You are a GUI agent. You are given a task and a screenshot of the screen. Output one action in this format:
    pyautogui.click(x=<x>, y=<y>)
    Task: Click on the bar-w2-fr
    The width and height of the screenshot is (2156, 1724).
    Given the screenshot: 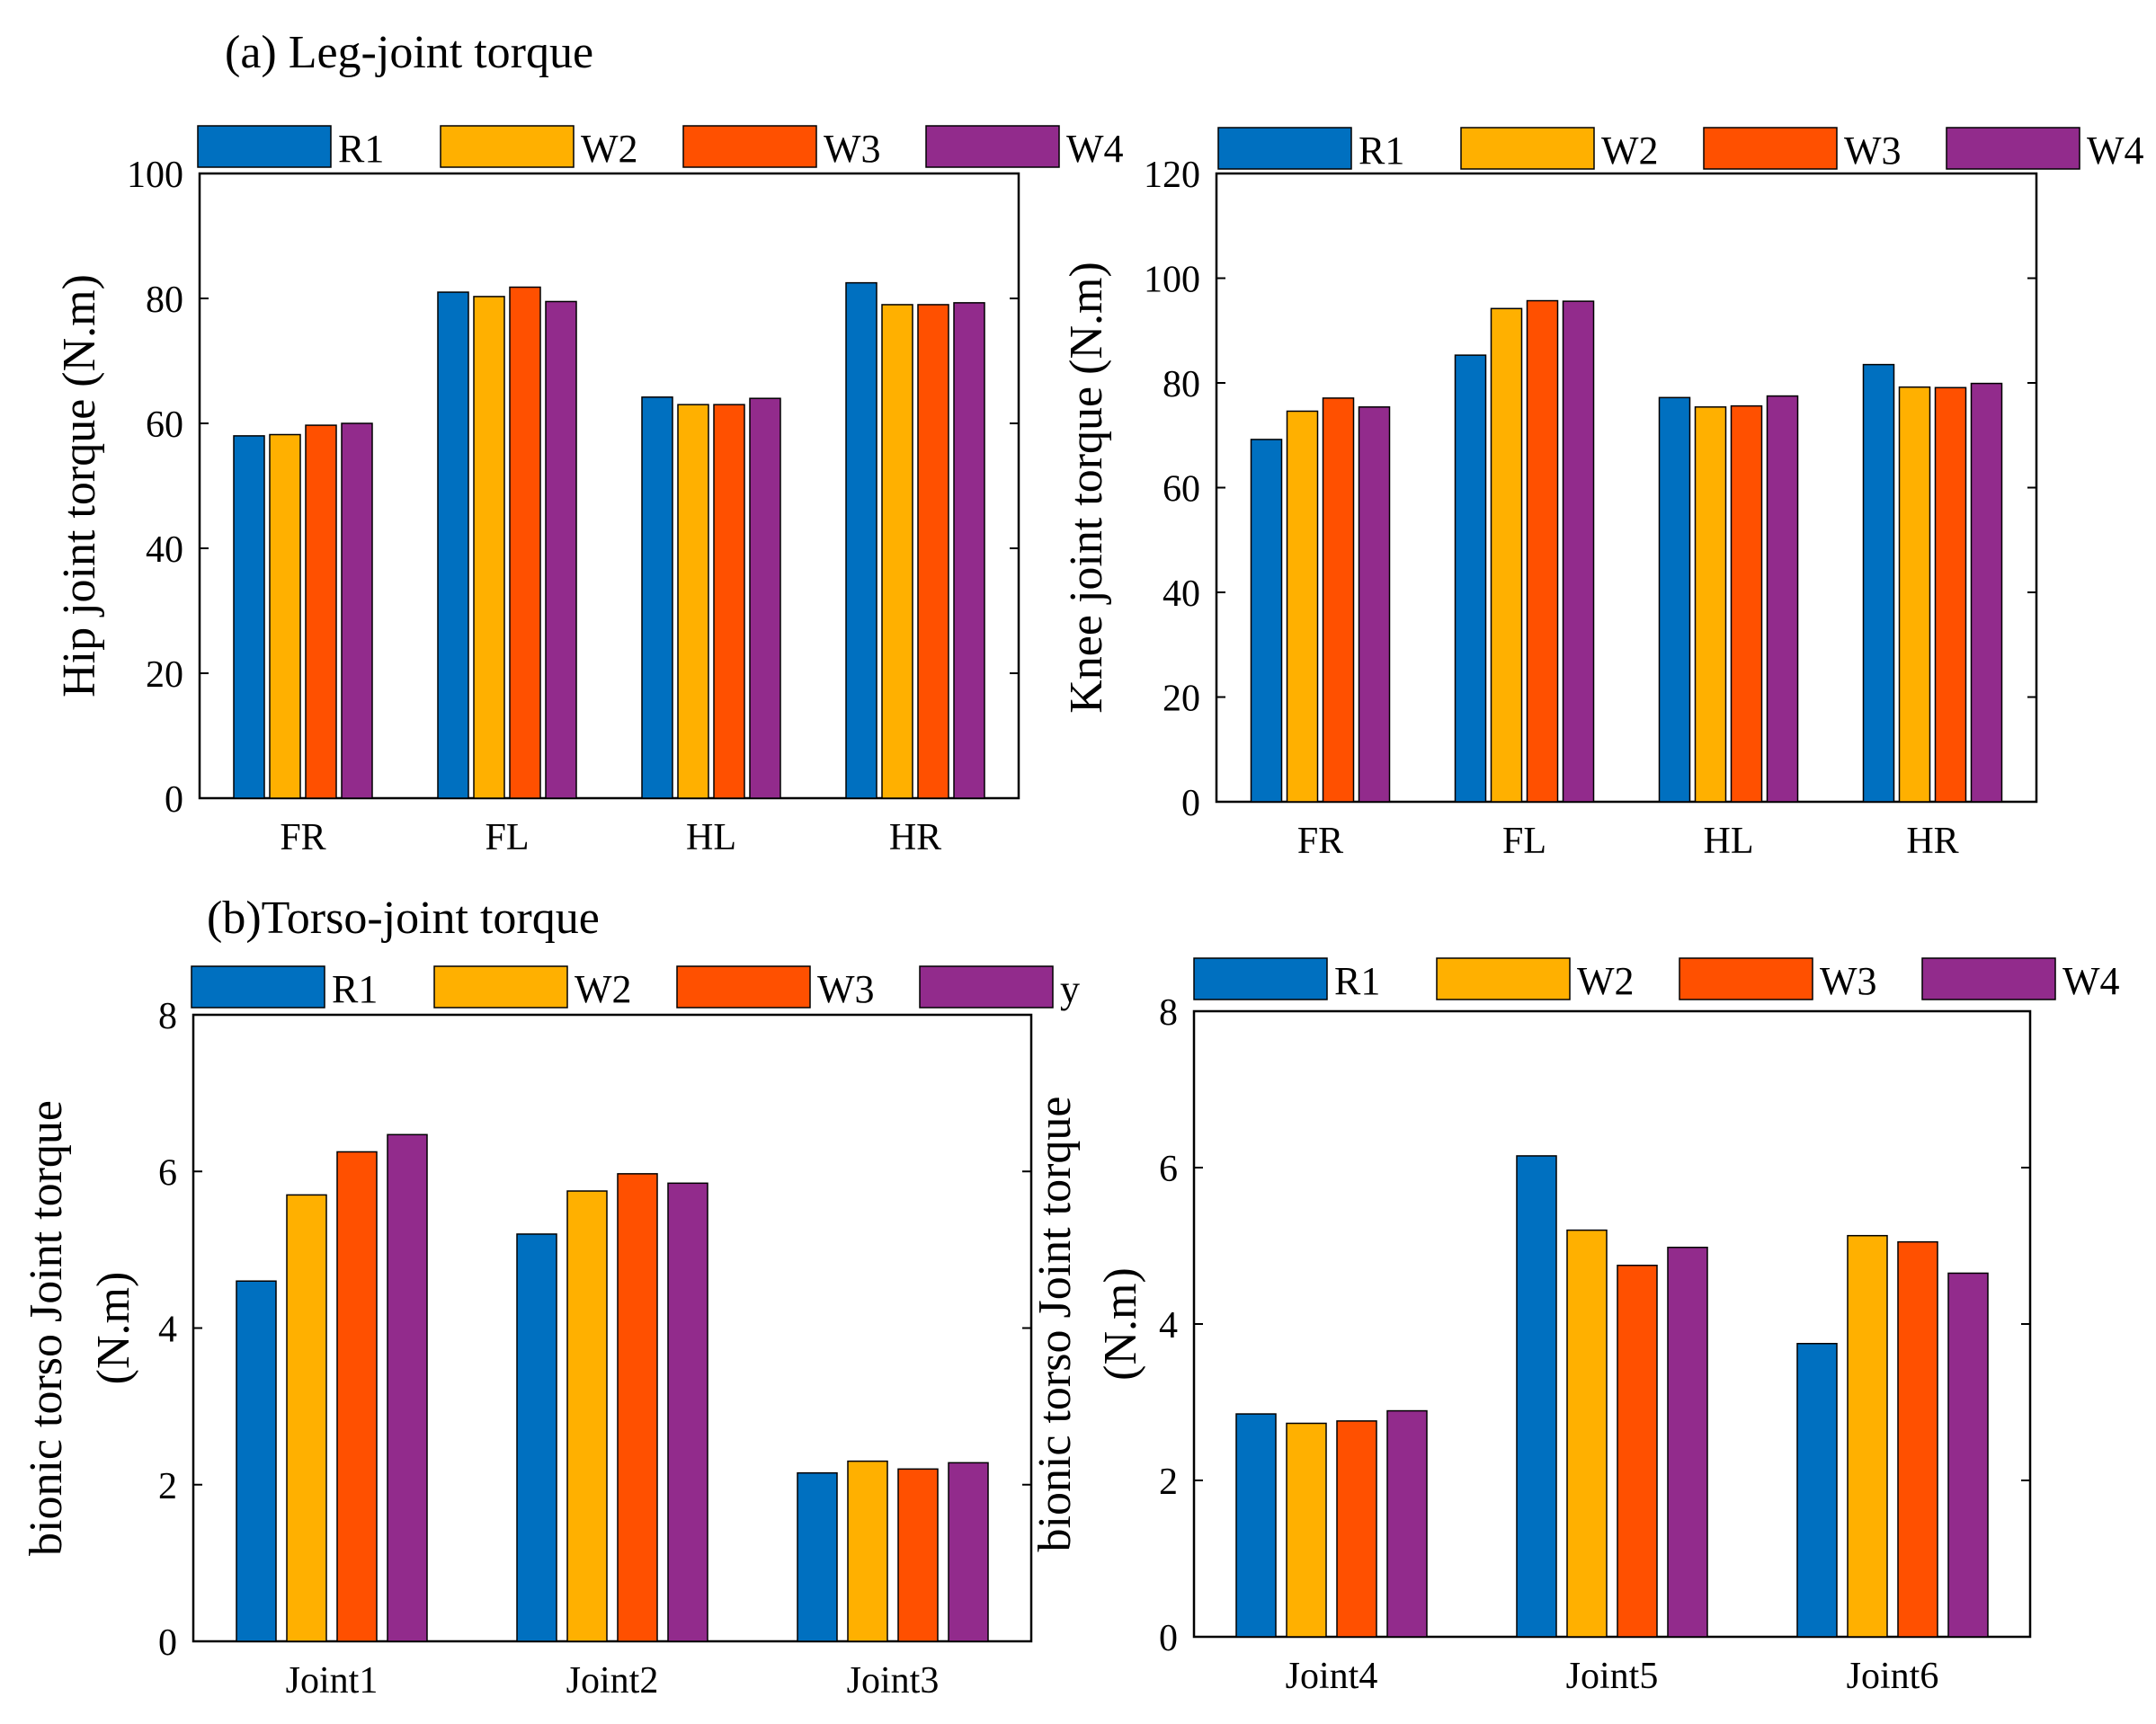 What is the action you would take?
    pyautogui.click(x=285, y=616)
    